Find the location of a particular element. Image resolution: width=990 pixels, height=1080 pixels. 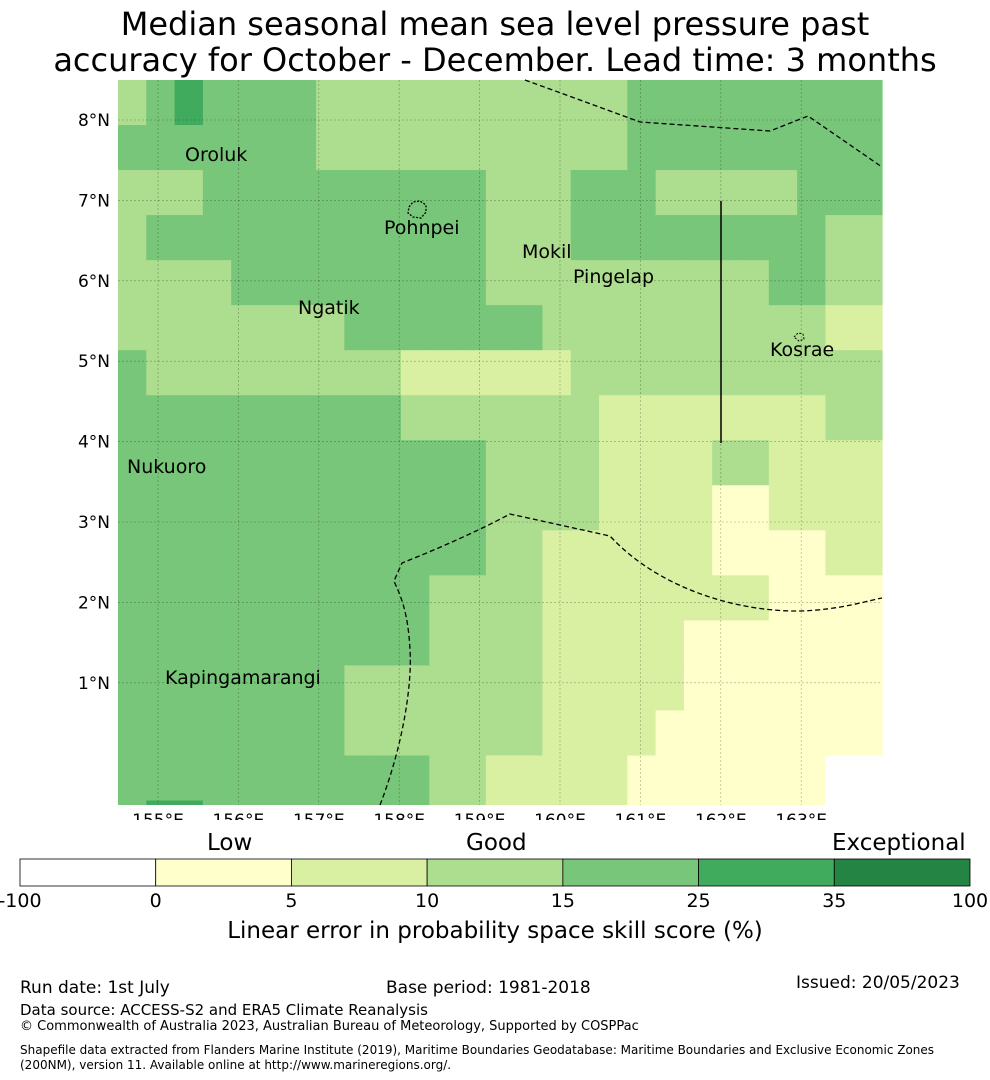

place-oroluk: Oroluk is located at coordinates (216, 155).